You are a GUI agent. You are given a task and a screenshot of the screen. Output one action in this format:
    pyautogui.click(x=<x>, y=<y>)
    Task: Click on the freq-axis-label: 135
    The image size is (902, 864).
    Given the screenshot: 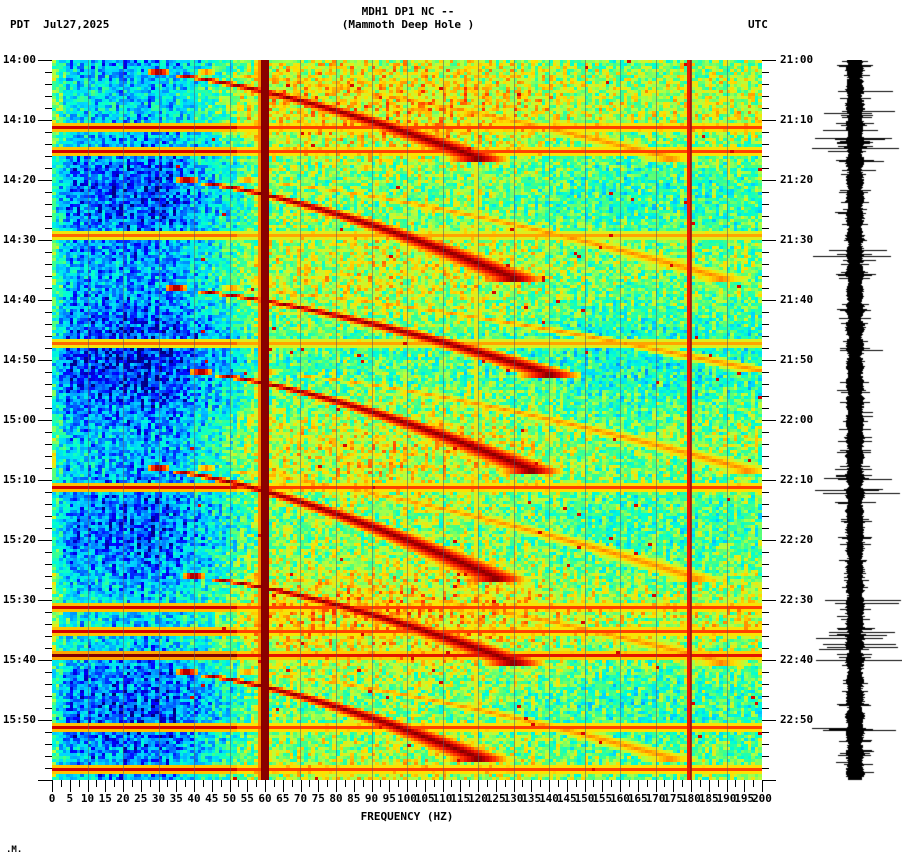 What is the action you would take?
    pyautogui.click(x=531, y=798)
    